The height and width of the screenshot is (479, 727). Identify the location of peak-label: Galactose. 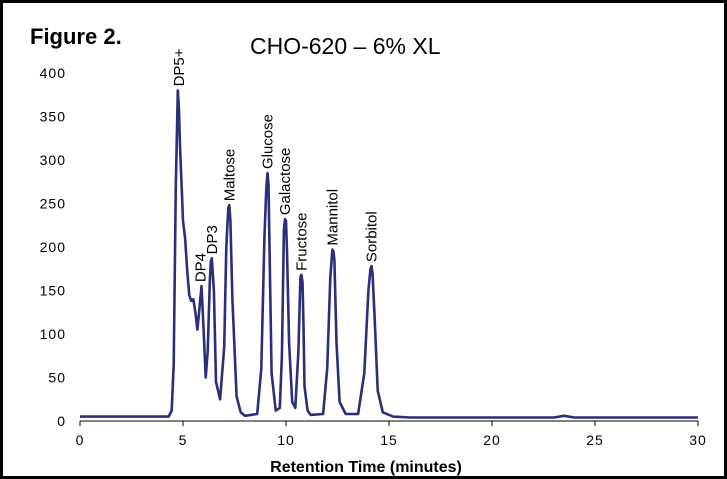
(285, 182).